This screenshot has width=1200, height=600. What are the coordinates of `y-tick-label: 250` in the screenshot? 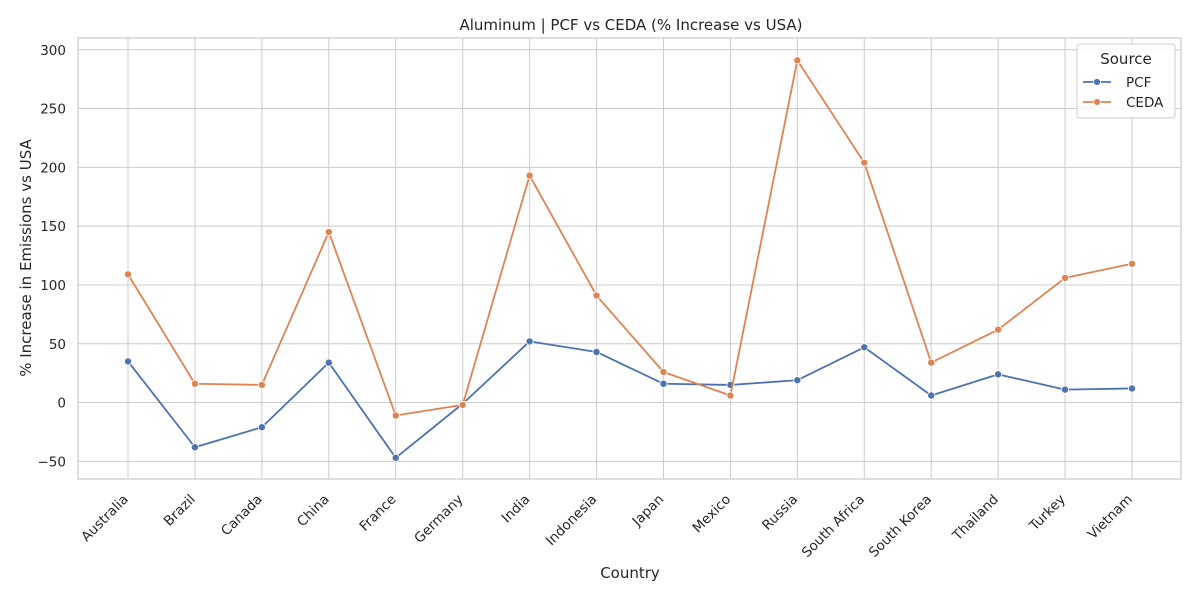 It's located at (53, 110).